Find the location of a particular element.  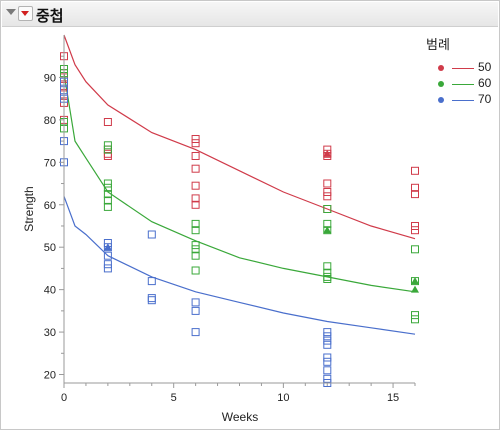

legend-item-50: 50 is located at coordinates (461, 68).